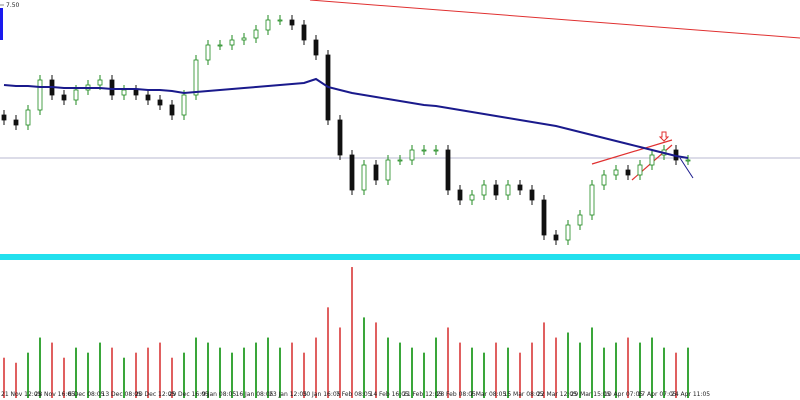 The width and height of the screenshot is (800, 400). What do you see at coordinates (524, 394) in the screenshot?
I see `x-tick-label: 15 Mar 08:05` at bounding box center [524, 394].